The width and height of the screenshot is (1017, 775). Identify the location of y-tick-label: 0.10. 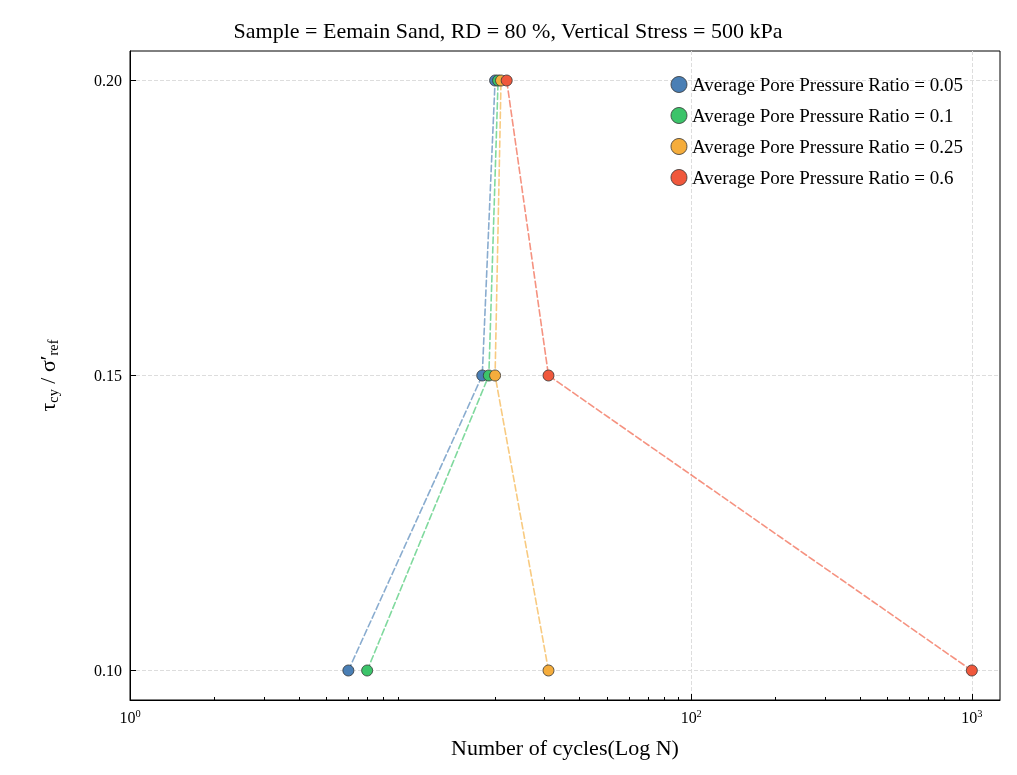
(108, 670).